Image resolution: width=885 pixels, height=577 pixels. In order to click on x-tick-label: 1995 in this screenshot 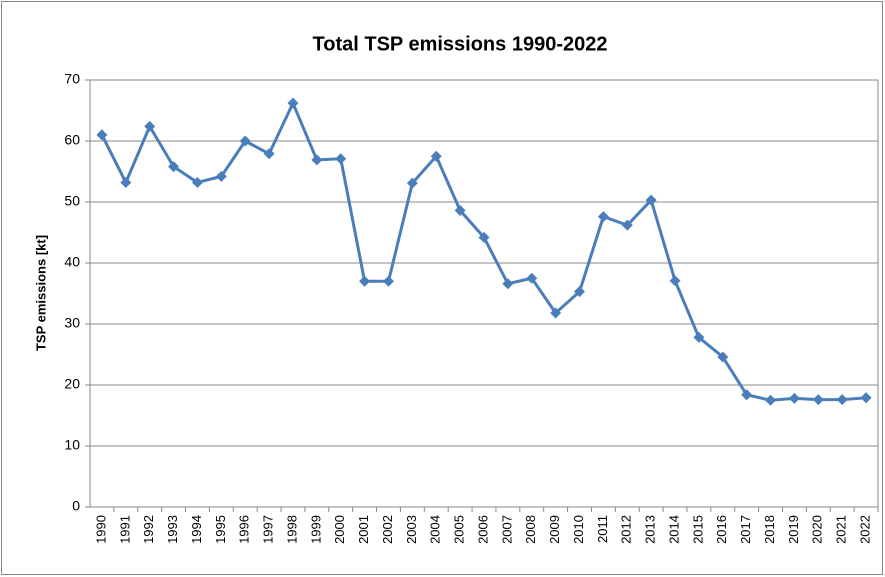, I will do `click(220, 529)`.